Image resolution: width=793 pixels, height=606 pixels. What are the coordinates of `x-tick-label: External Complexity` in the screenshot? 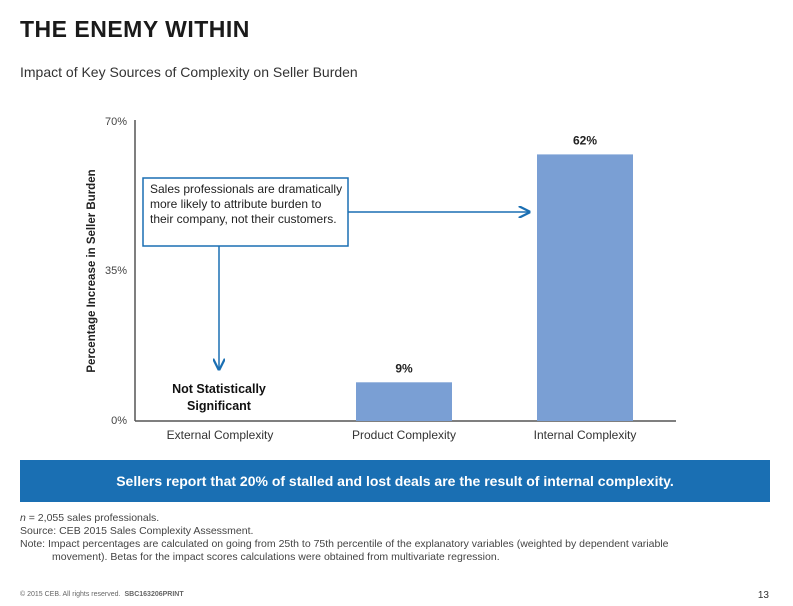 It's located at (220, 435).